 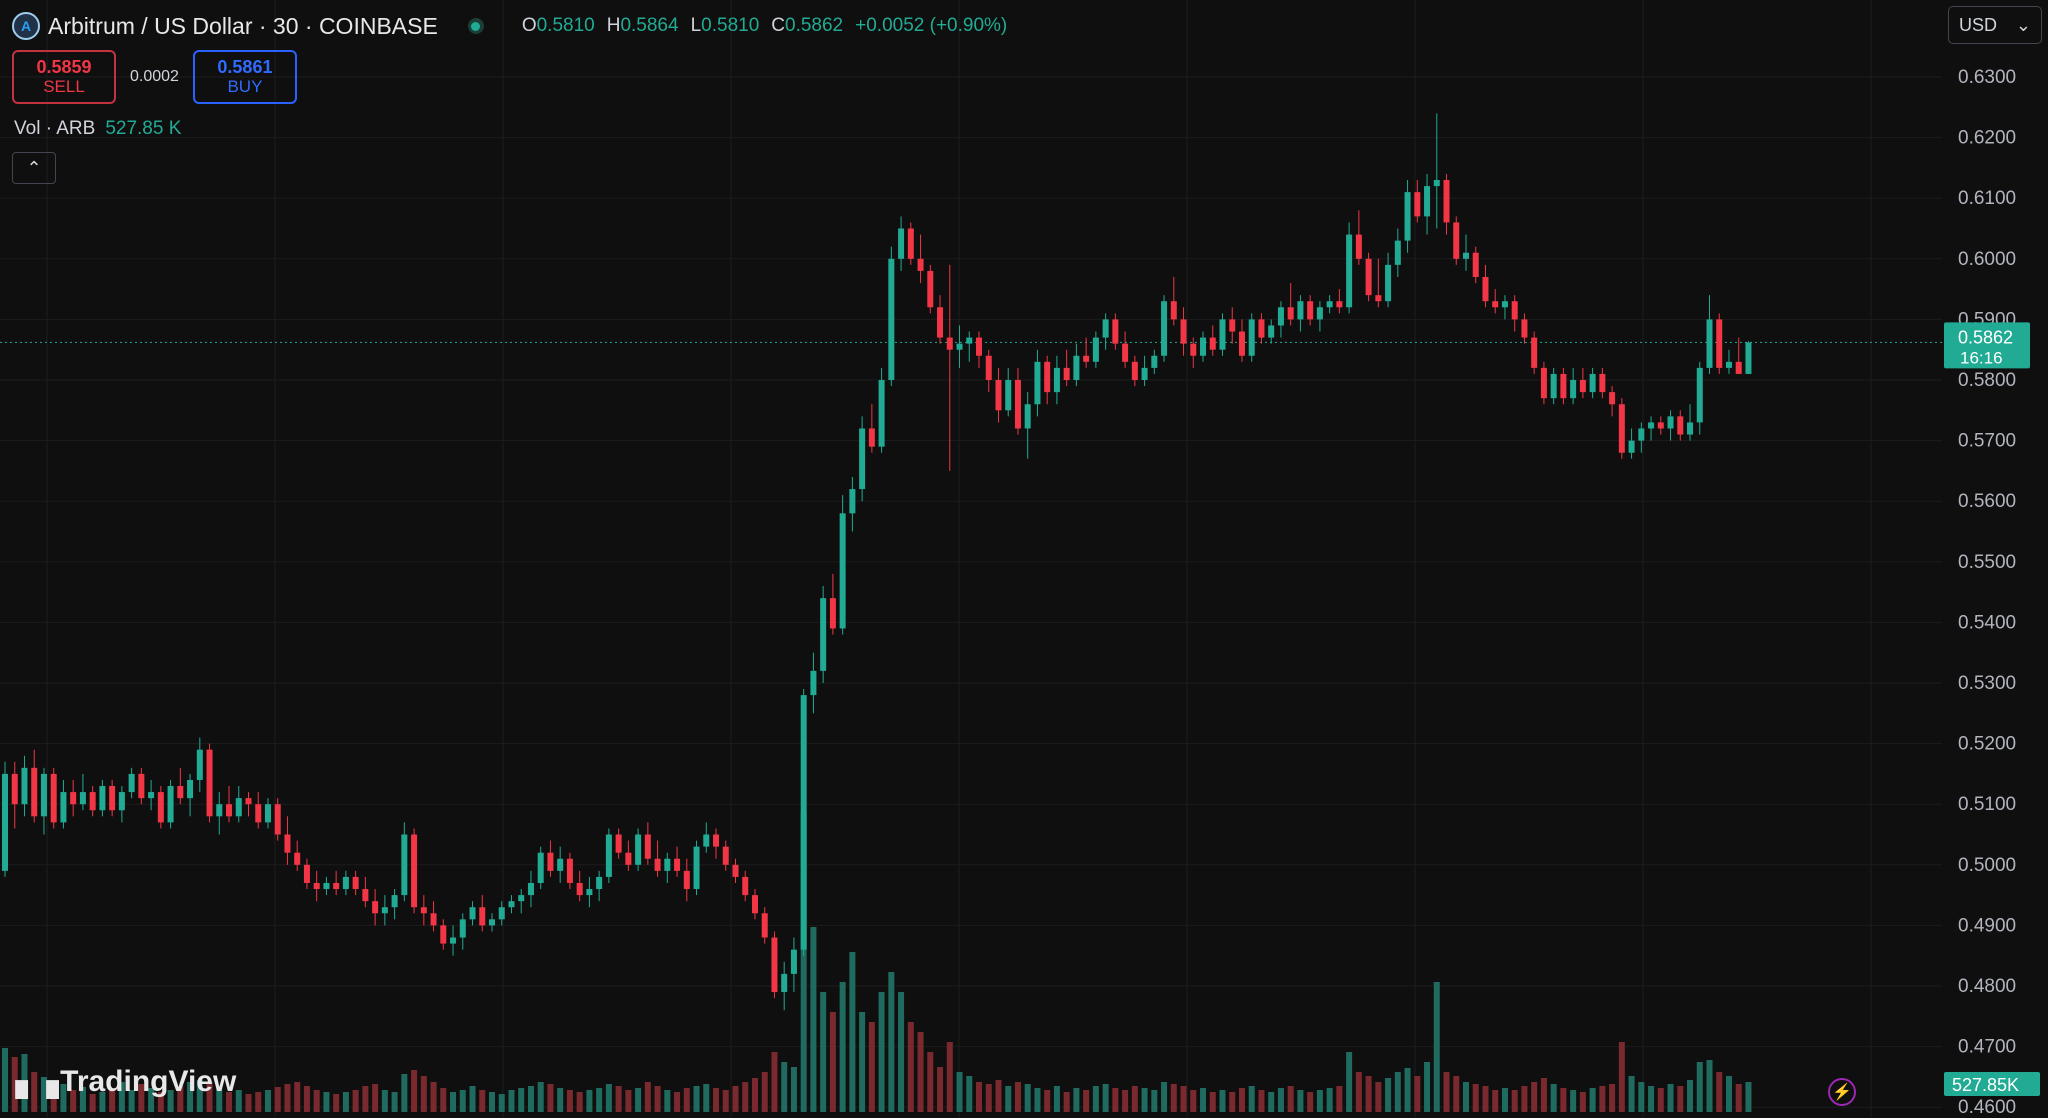 I want to click on volume-legend: Vol · ARB 527.85 K, so click(x=97, y=129).